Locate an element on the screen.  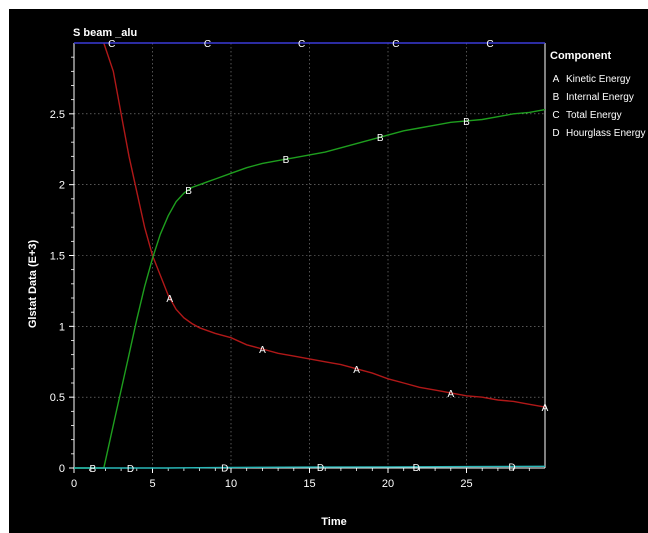
x-tick-label: 5 is located at coordinates (152, 484).